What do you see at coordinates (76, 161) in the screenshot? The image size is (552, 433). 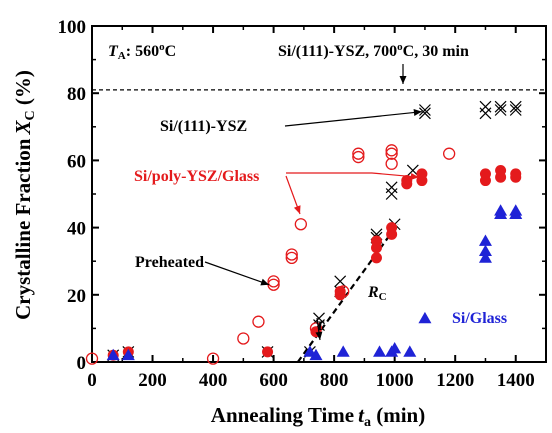 I see `y-tick-label: 60` at bounding box center [76, 161].